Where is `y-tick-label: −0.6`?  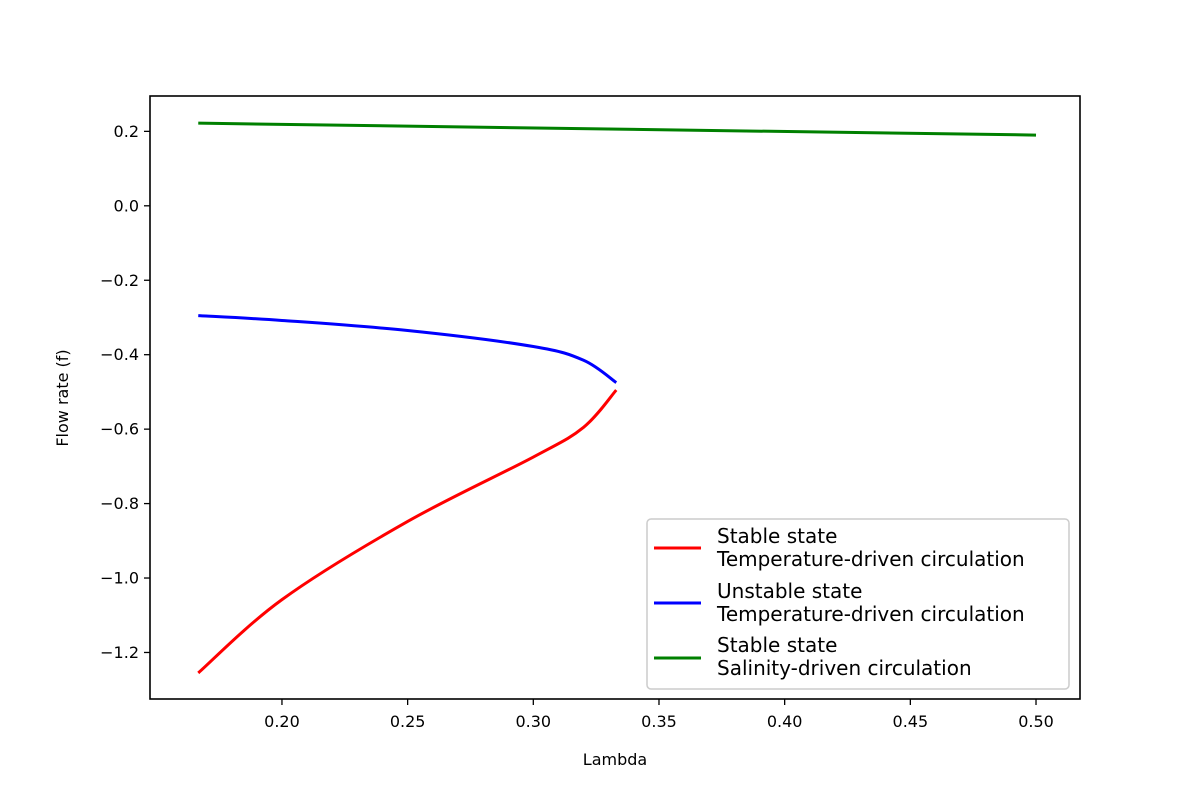 y-tick-label: −0.6 is located at coordinates (119, 429).